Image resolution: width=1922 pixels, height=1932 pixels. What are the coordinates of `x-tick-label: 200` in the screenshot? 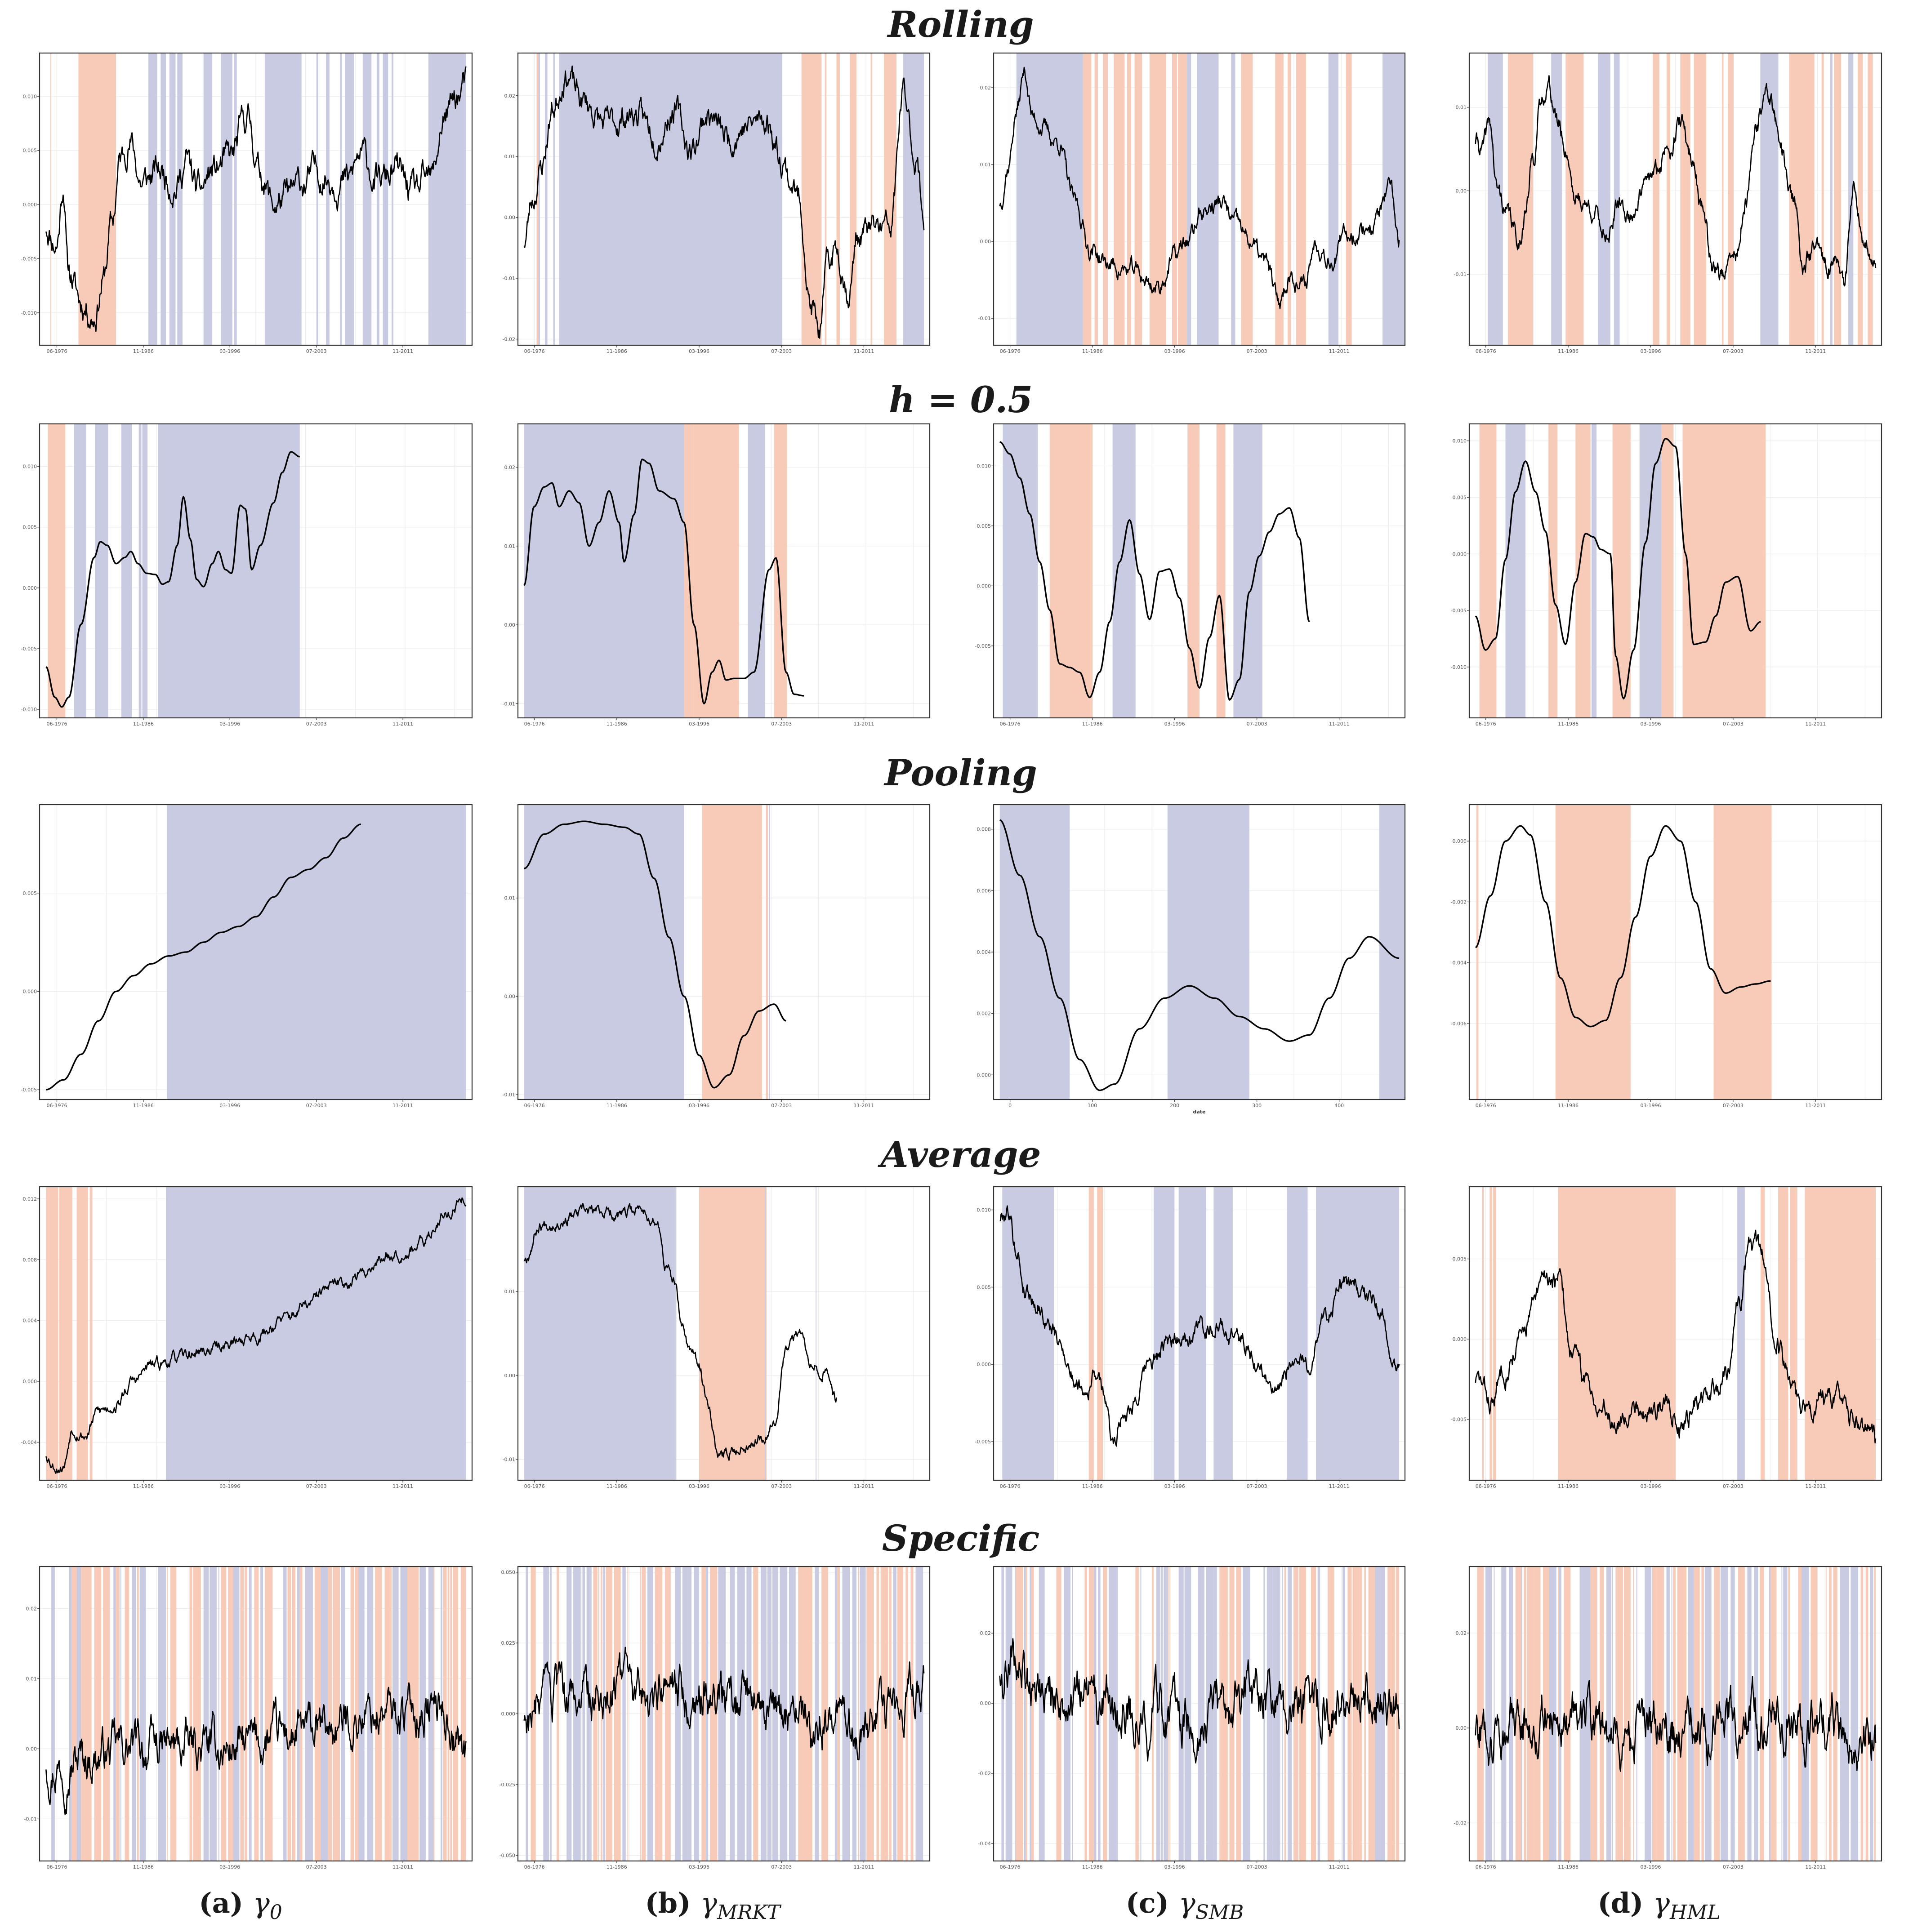 It's located at (1174, 1105).